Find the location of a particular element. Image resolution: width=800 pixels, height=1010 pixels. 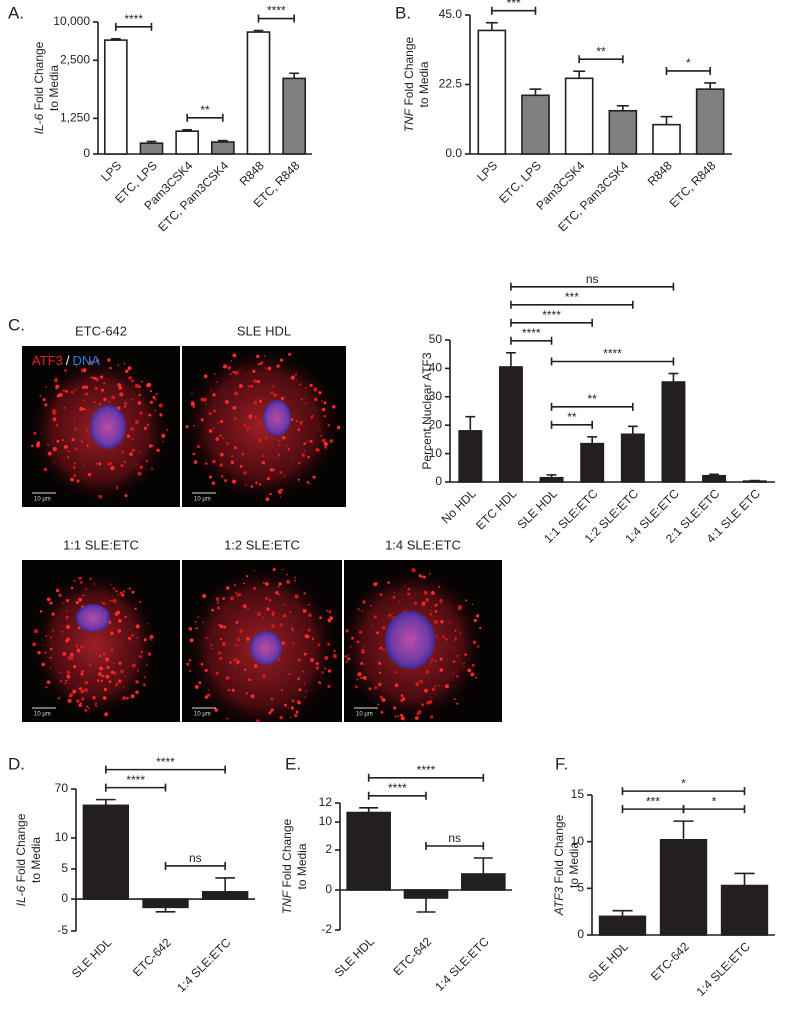

panel-letter: F. is located at coordinates (561, 763).